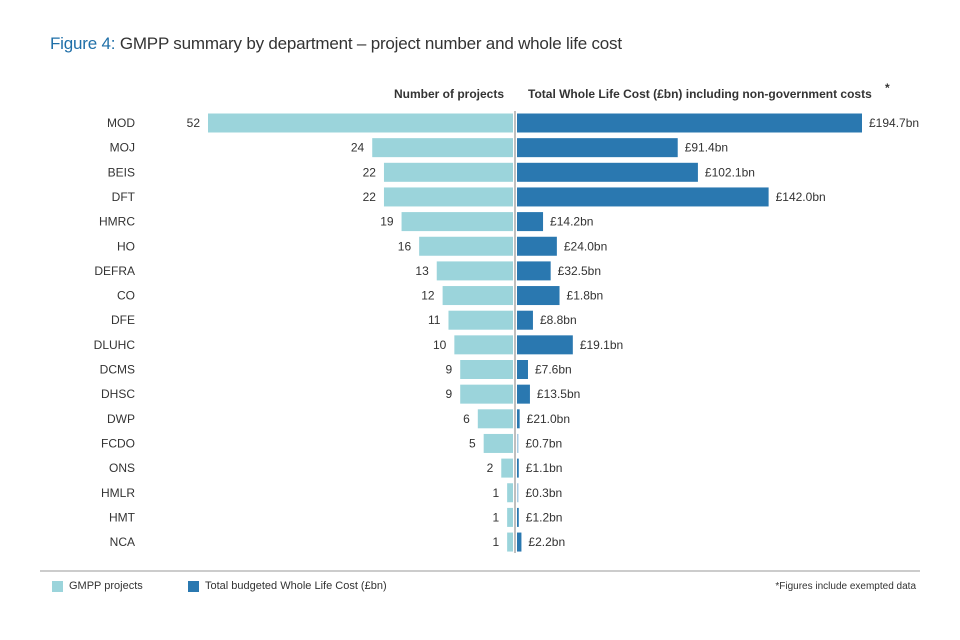 This screenshot has height=640, width=960. Describe the element at coordinates (548, 419) in the screenshot. I see `cost-value-label: £21.0bn` at that location.